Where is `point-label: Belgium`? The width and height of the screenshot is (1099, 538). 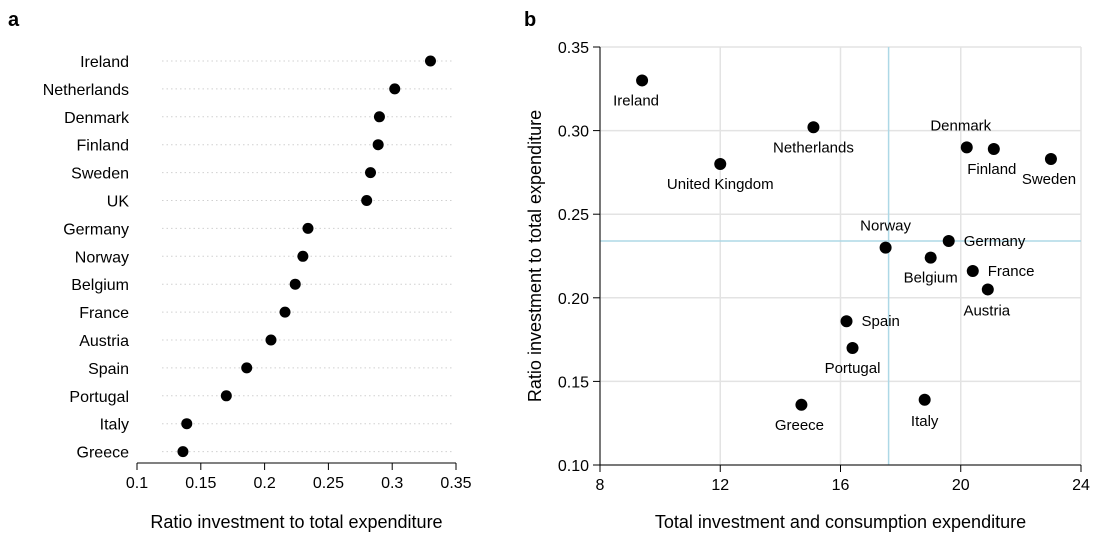
point-label: Belgium is located at coordinates (931, 278).